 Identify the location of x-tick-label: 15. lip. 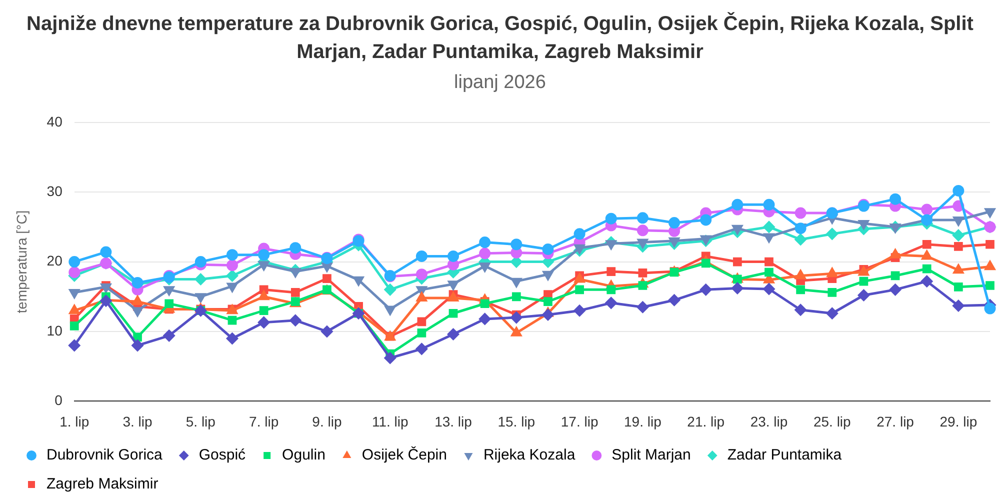
(517, 421).